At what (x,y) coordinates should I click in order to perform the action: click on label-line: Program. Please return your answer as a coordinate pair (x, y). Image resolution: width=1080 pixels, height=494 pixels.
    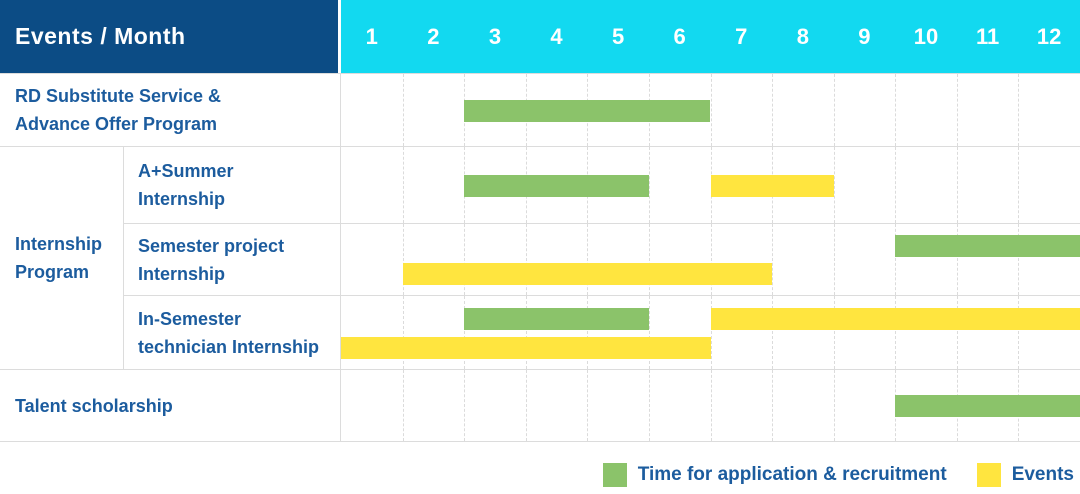
    Looking at the image, I should click on (52, 272).